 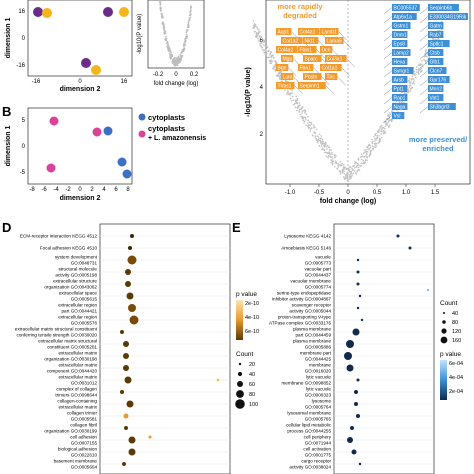 I want to click on count-legend-label: 40, so click(x=252, y=375).